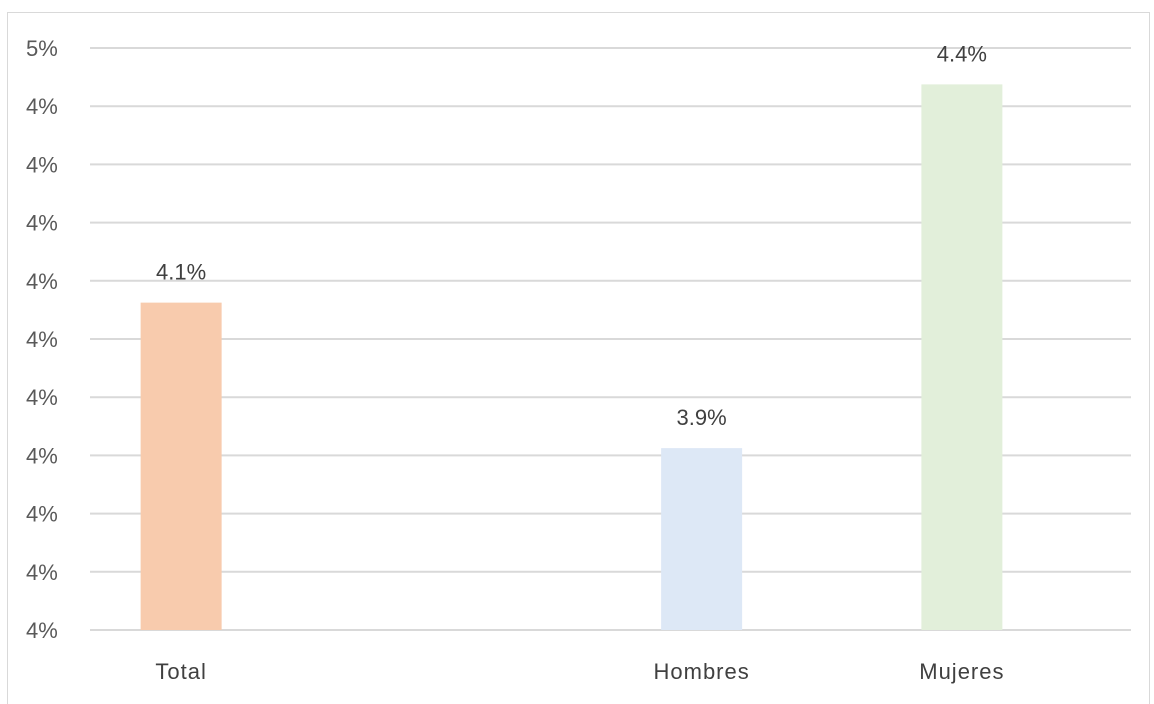 The image size is (1154, 704). I want to click on data-label-total: 4.1%, so click(181, 272).